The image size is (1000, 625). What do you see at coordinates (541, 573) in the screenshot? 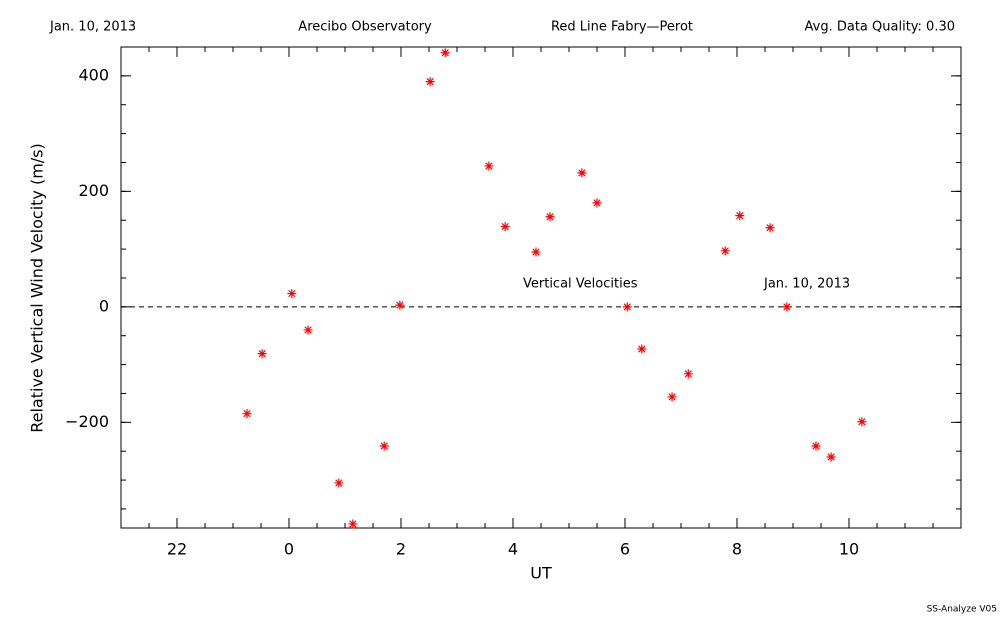
I see `x-axis-label: UT` at bounding box center [541, 573].